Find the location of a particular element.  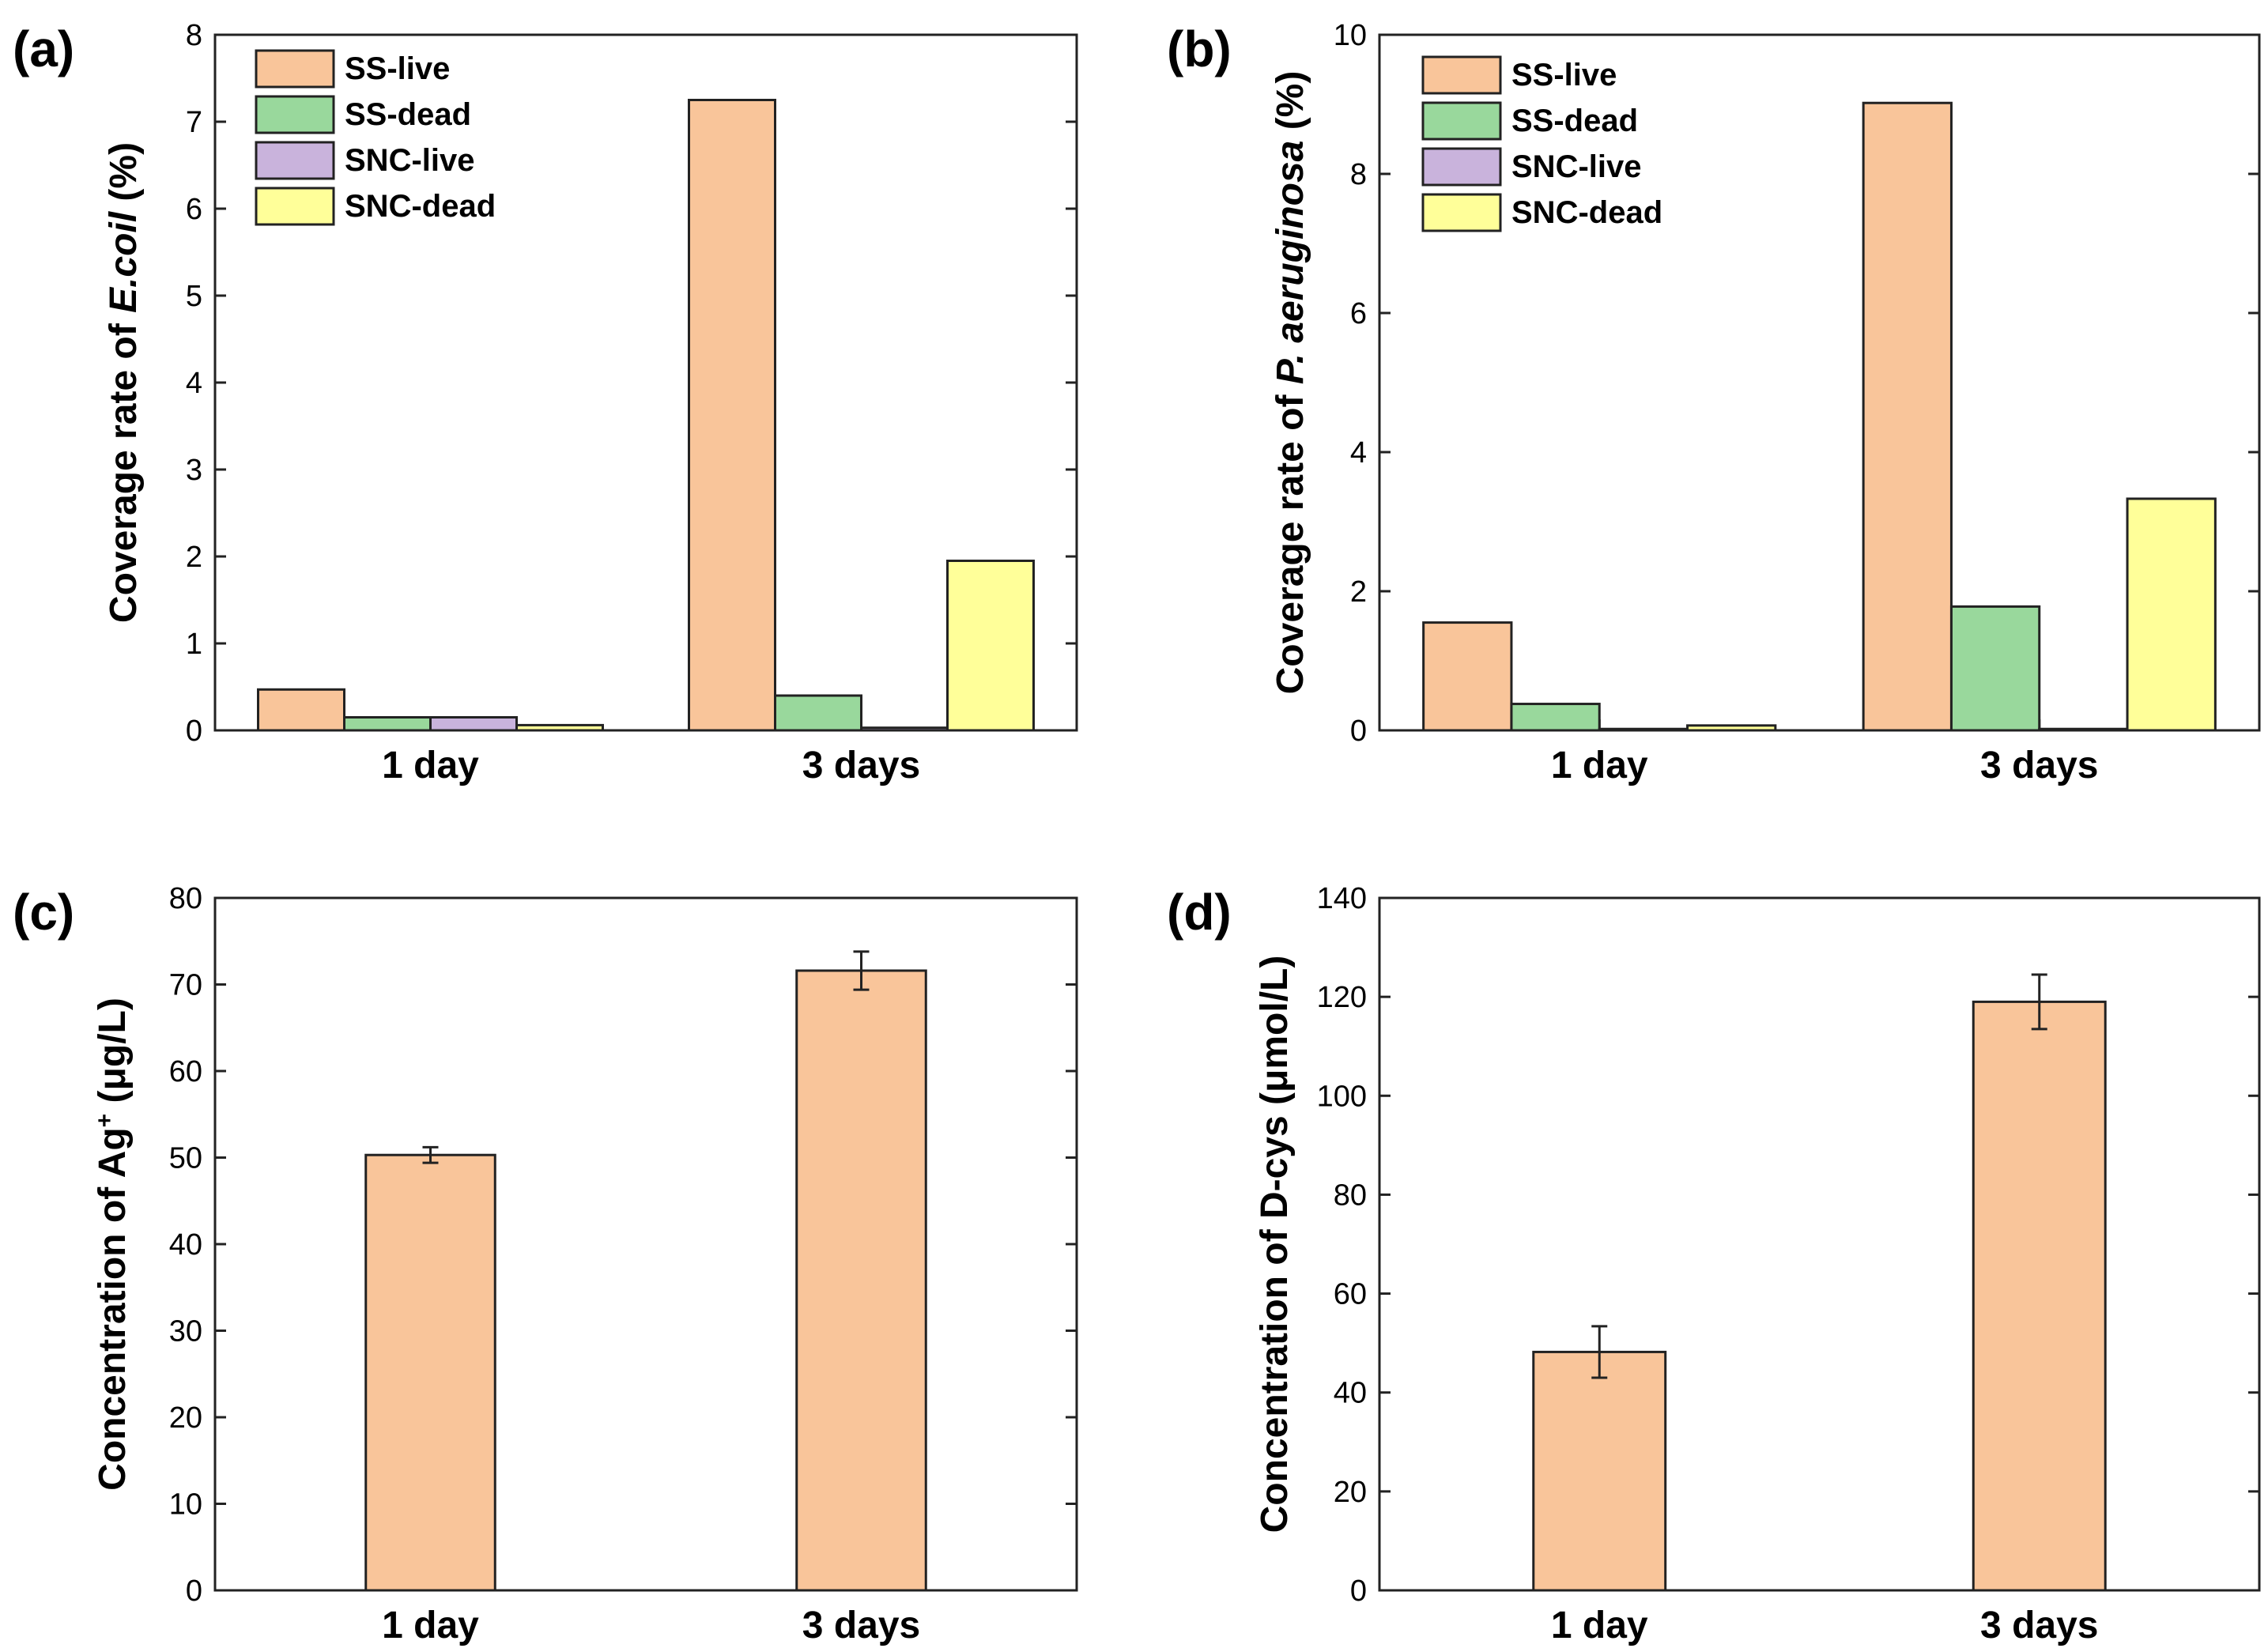

y-tick-label: 7 is located at coordinates (194, 122).